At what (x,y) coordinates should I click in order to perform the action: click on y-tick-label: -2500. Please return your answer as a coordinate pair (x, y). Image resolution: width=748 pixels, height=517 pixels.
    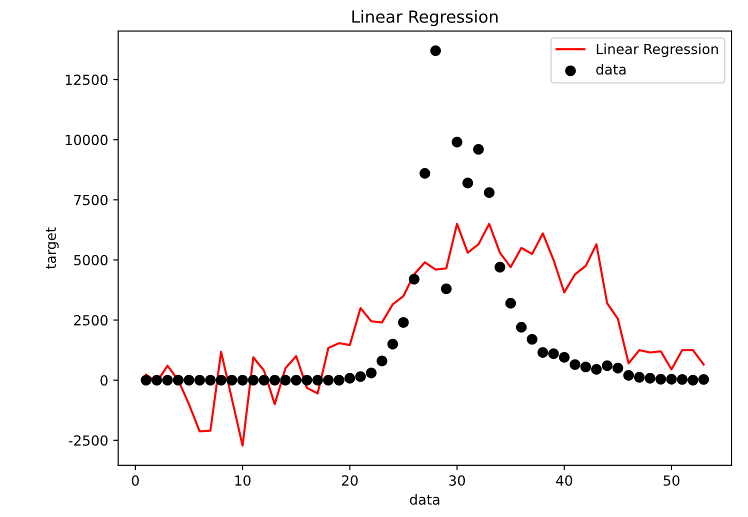
    Looking at the image, I should click on (88, 440).